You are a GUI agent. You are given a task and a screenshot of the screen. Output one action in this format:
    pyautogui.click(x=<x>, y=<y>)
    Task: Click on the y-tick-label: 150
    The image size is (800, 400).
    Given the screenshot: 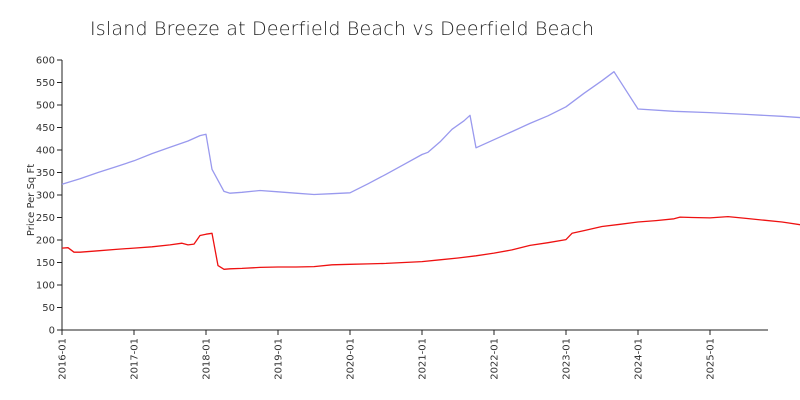 What is the action you would take?
    pyautogui.click(x=45, y=263)
    